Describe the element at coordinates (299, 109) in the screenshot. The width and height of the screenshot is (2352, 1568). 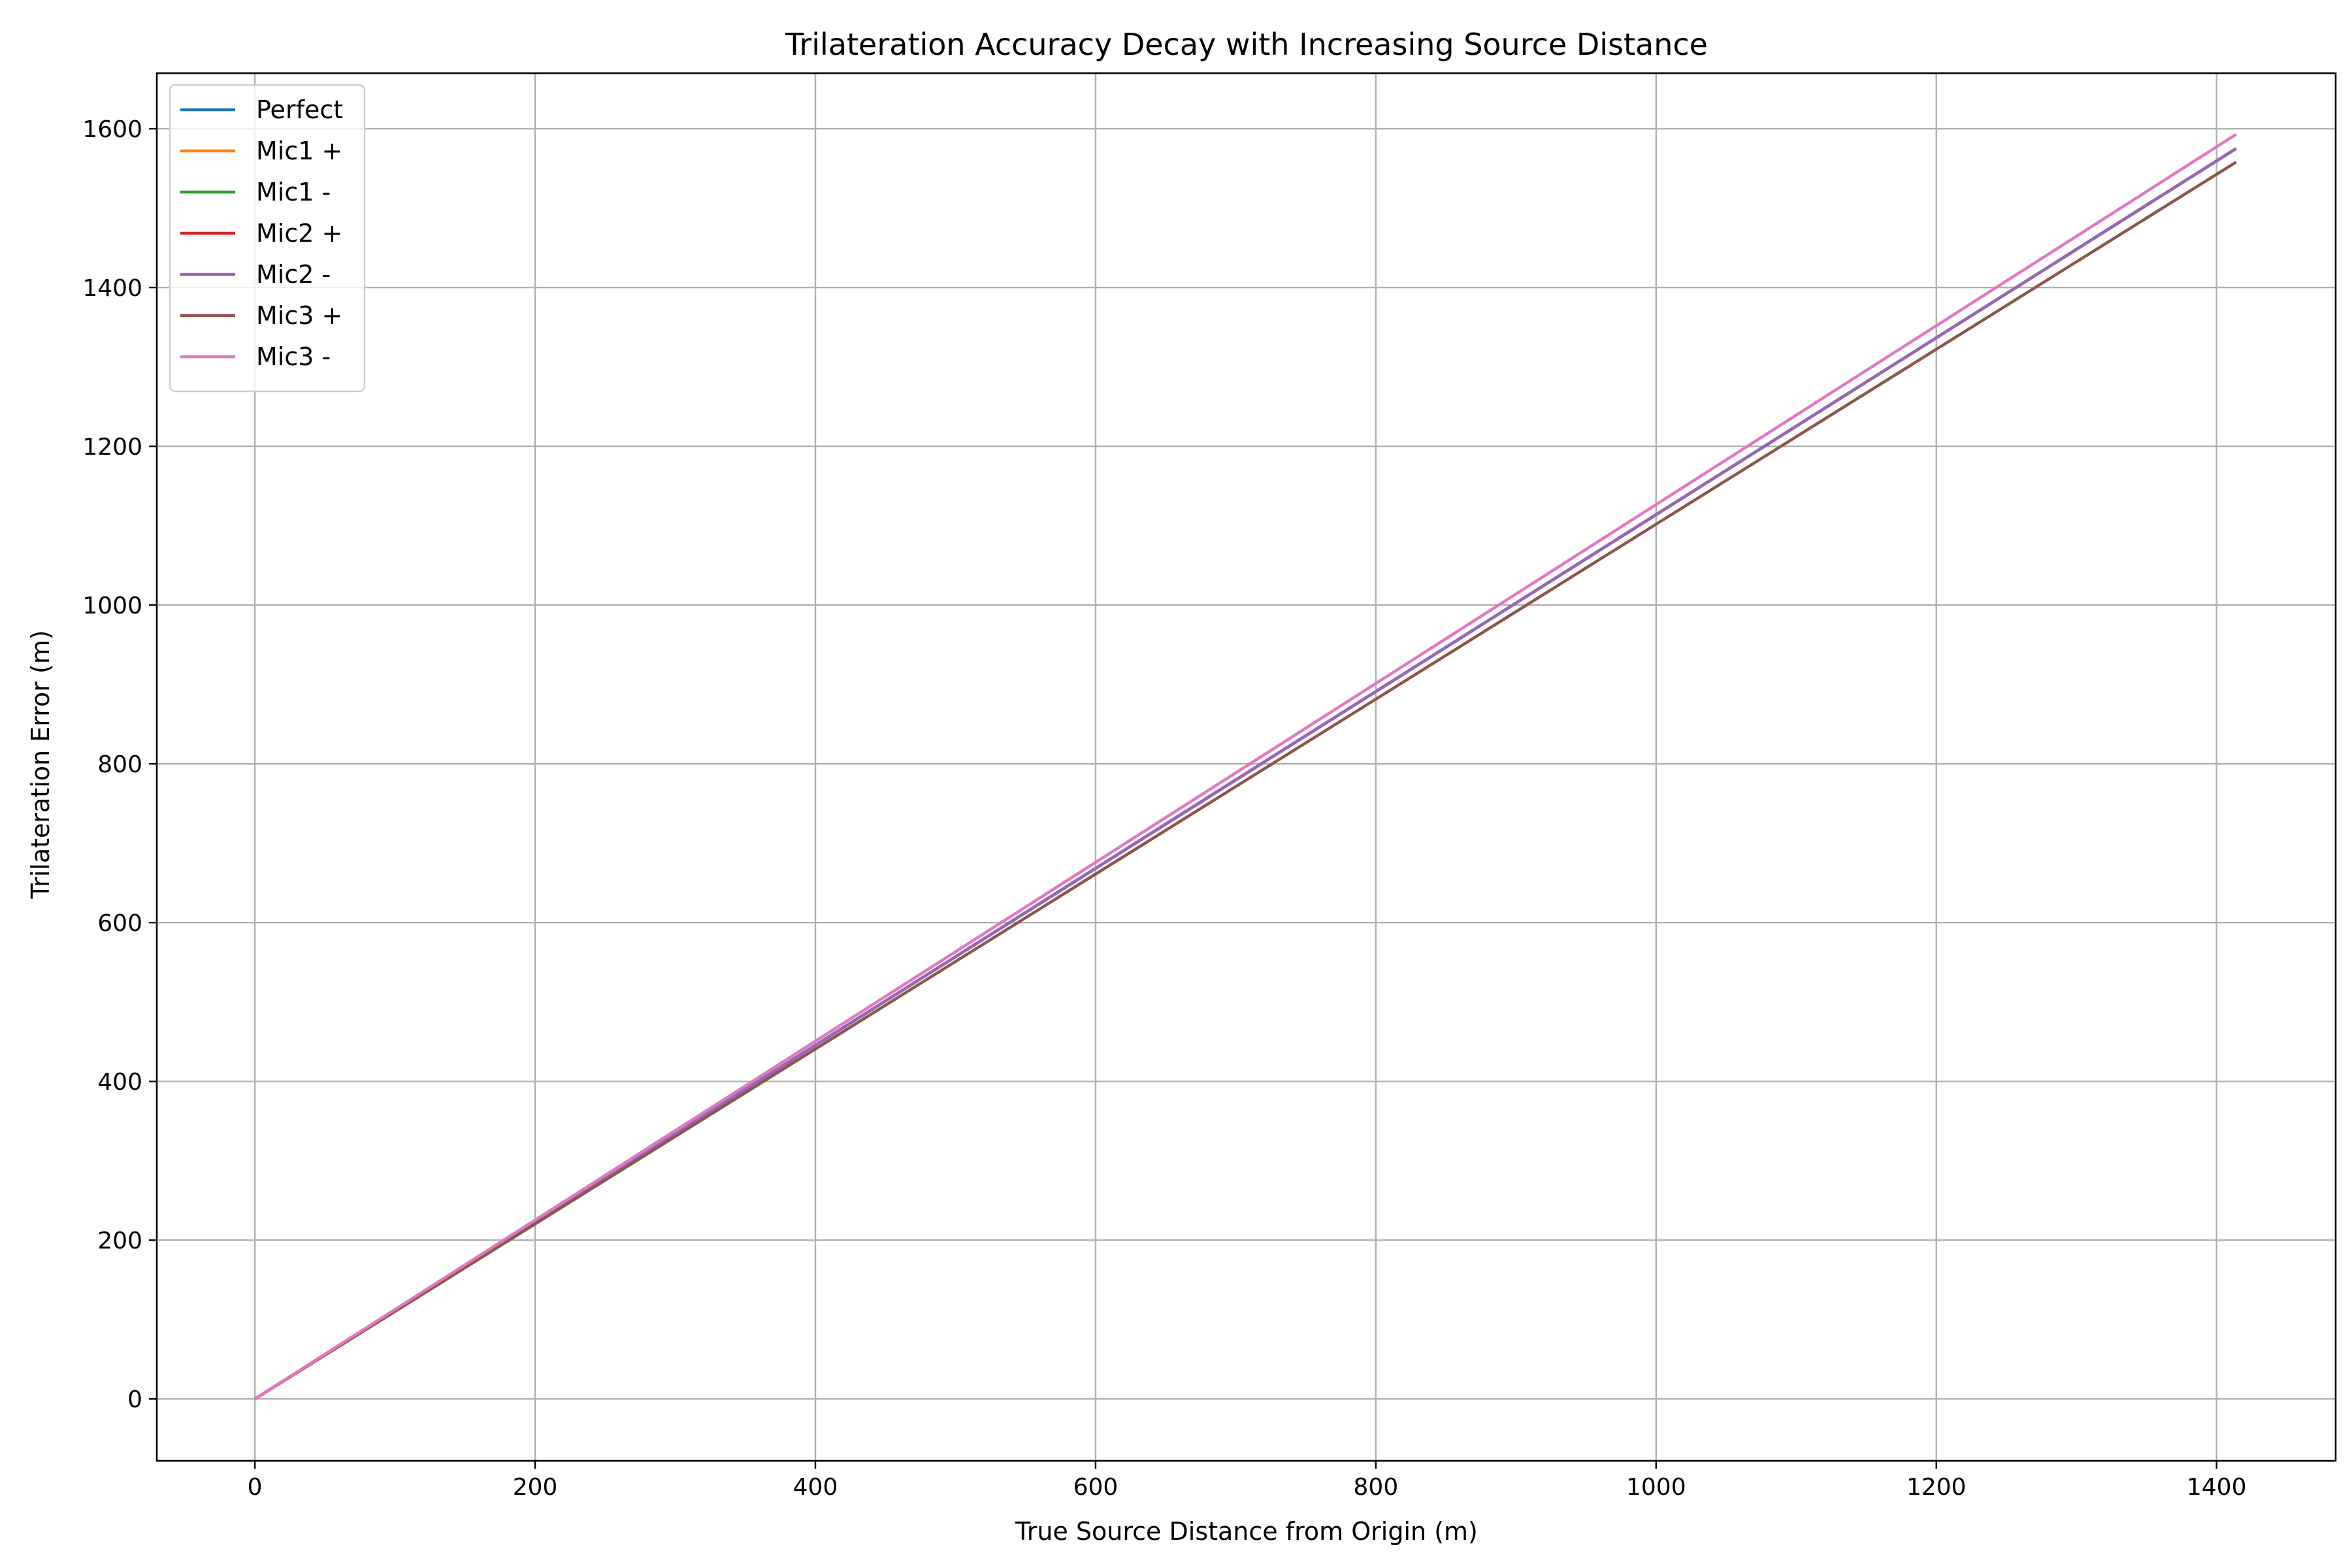
I see `legend-entry-label: Perfect` at that location.